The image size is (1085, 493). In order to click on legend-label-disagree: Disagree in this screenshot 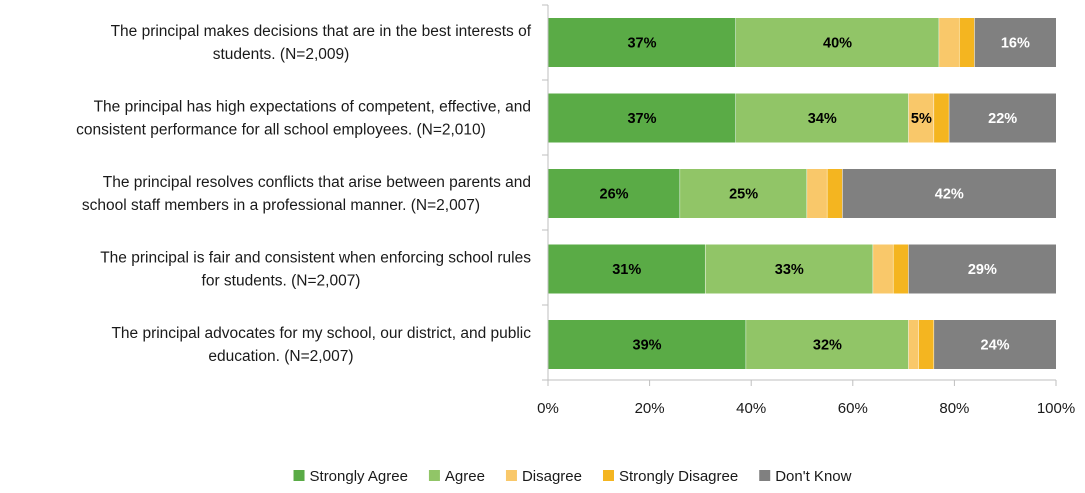, I will do `click(552, 476)`.